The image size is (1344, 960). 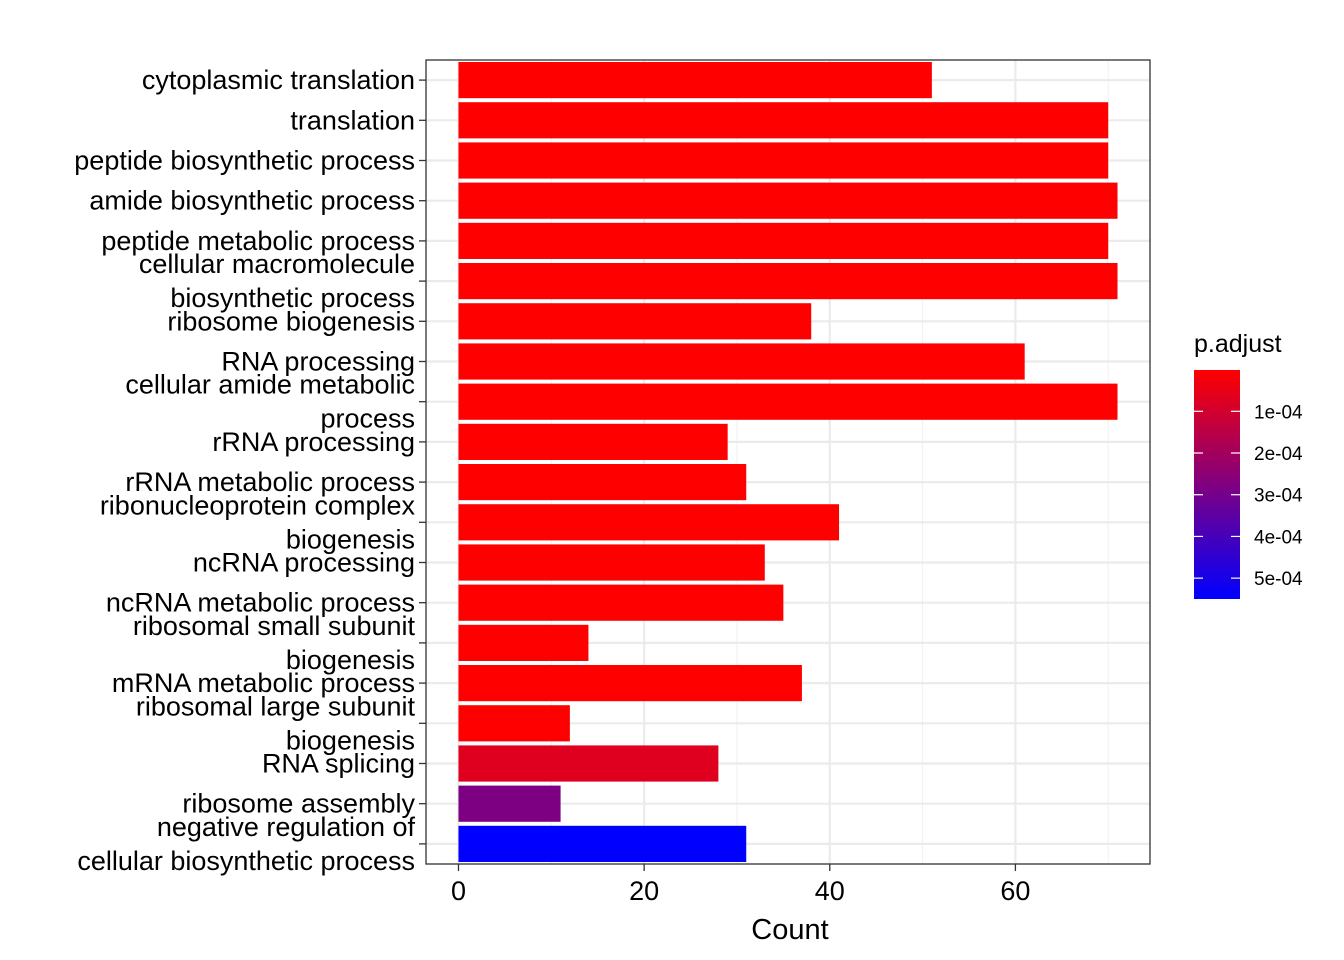 I want to click on bar-ribosomal-small-subunit-biogenesis, so click(x=523, y=642).